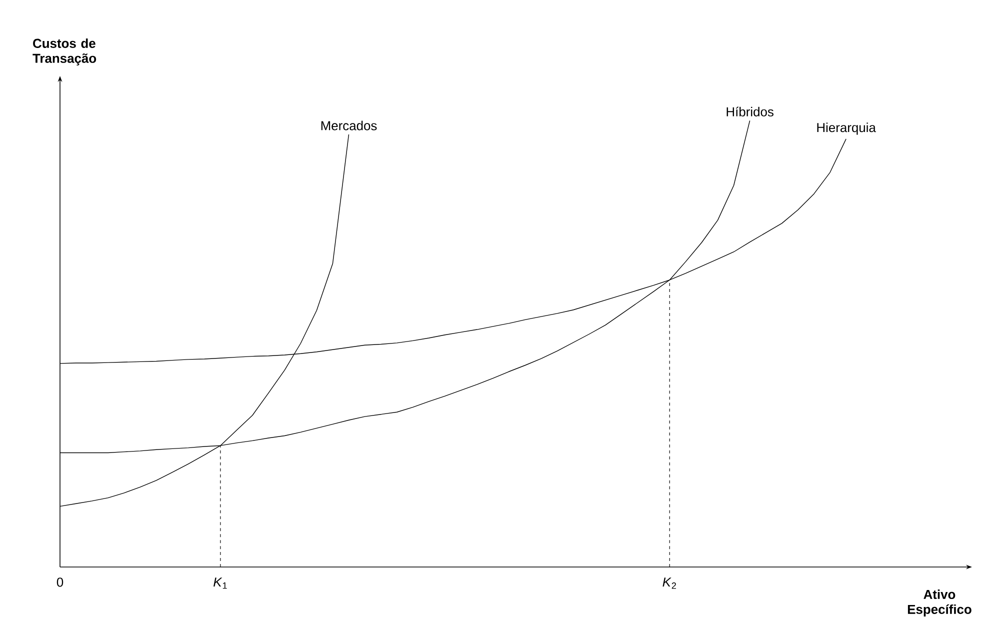  I want to click on series-label: Híbridos, so click(750, 111).